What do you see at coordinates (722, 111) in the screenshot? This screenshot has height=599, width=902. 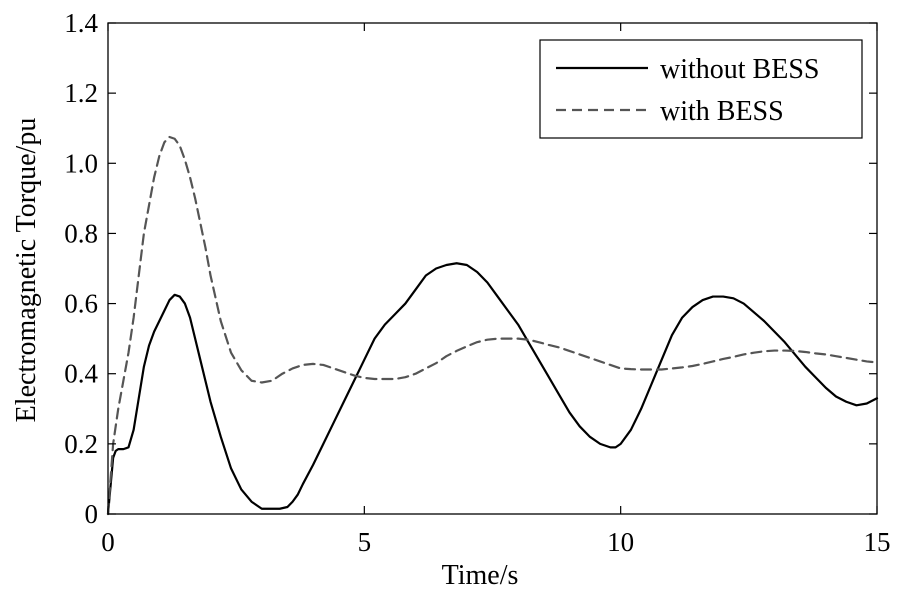 I see `legend-label-with-bess: with BESS` at bounding box center [722, 111].